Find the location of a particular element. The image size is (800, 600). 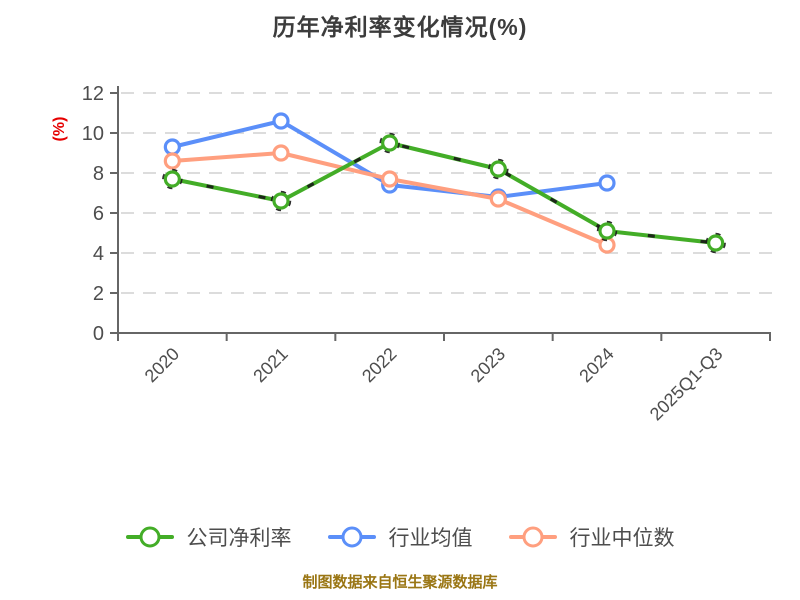

x-axis-tick-label: 2025Q1-Q3 is located at coordinates (686, 384).